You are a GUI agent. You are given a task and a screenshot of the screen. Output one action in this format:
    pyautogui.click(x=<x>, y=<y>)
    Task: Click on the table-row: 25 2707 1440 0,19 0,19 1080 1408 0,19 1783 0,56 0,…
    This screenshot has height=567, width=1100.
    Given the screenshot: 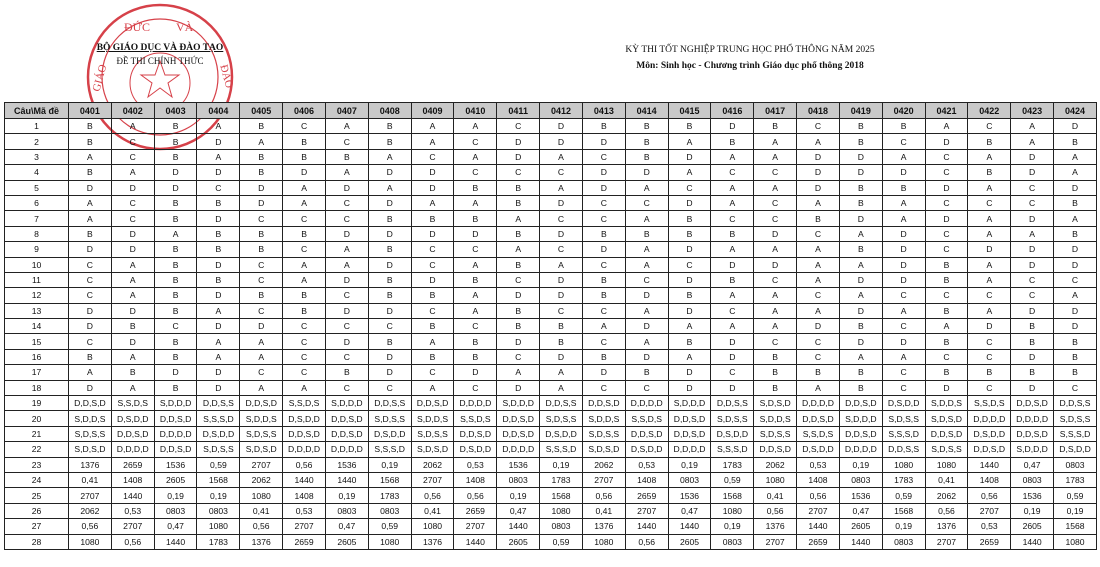 What is the action you would take?
    pyautogui.click(x=550, y=495)
    